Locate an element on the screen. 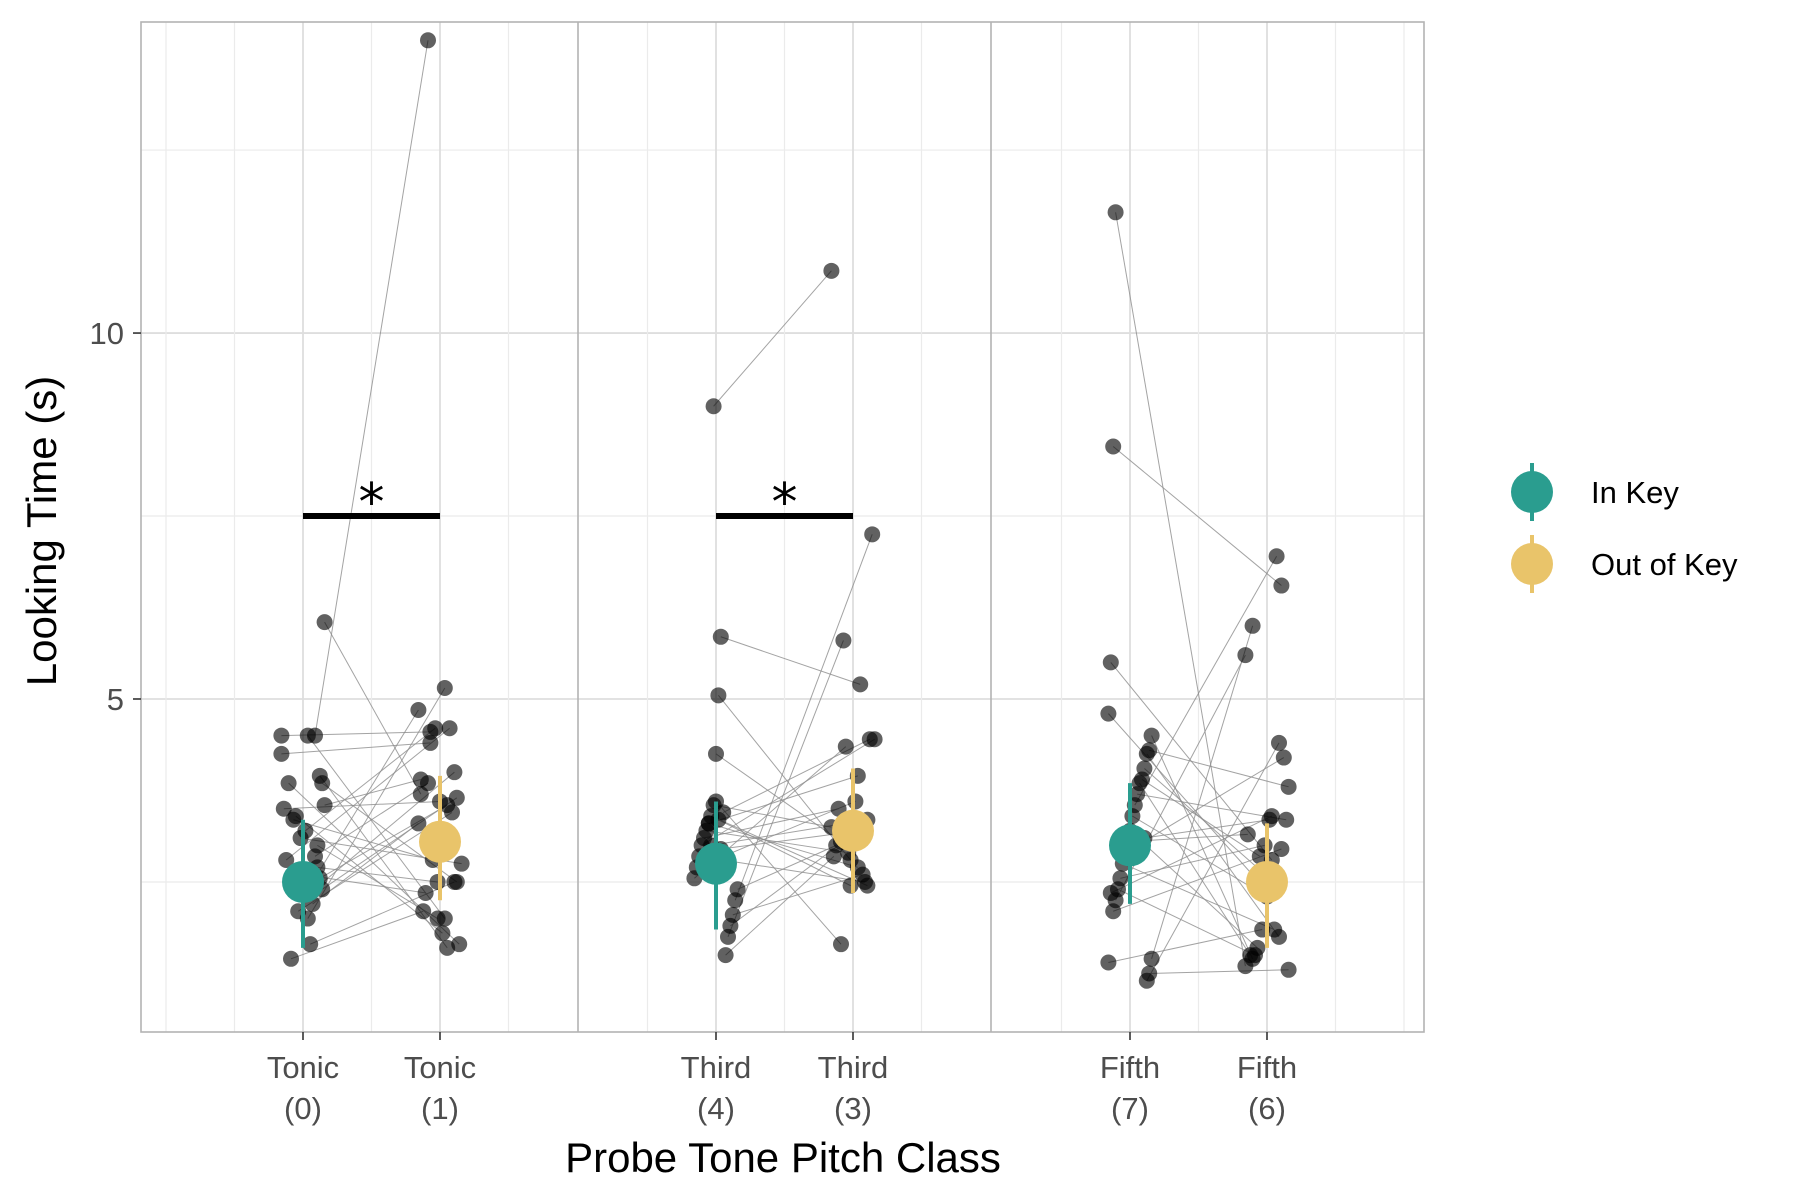  x-tick-label: (3) is located at coordinates (853, 1108).